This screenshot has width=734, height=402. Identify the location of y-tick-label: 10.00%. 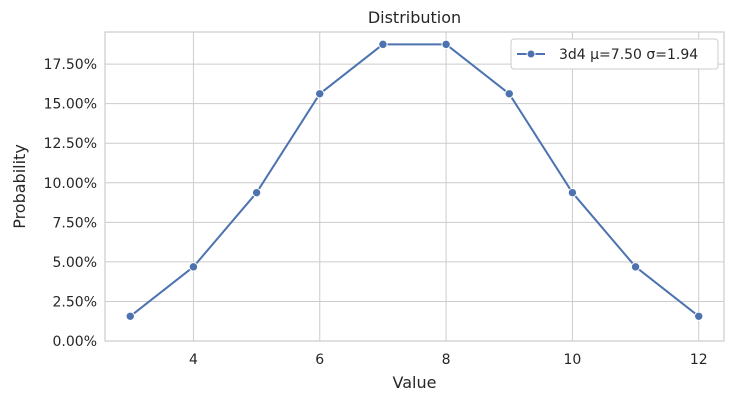
(70, 184).